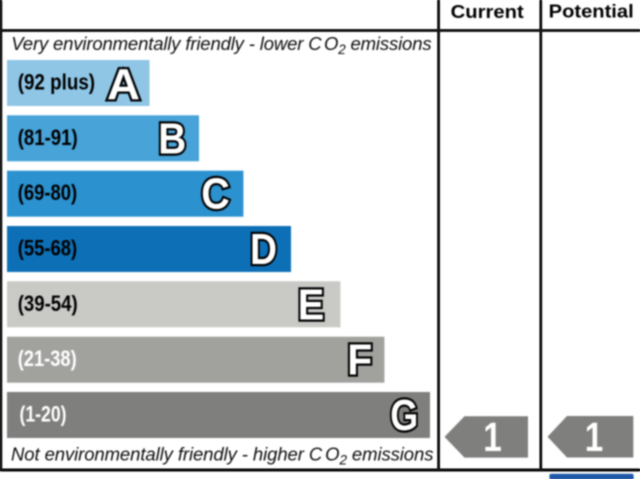  I want to click on svg-text: A, so click(123, 84).